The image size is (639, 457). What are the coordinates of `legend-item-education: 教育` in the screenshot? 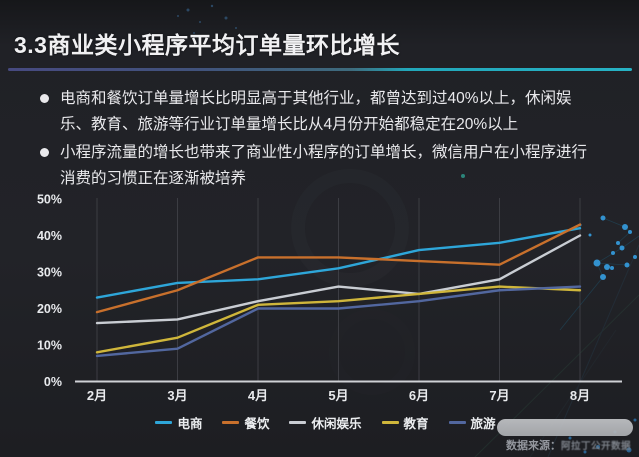 It's located at (405, 422).